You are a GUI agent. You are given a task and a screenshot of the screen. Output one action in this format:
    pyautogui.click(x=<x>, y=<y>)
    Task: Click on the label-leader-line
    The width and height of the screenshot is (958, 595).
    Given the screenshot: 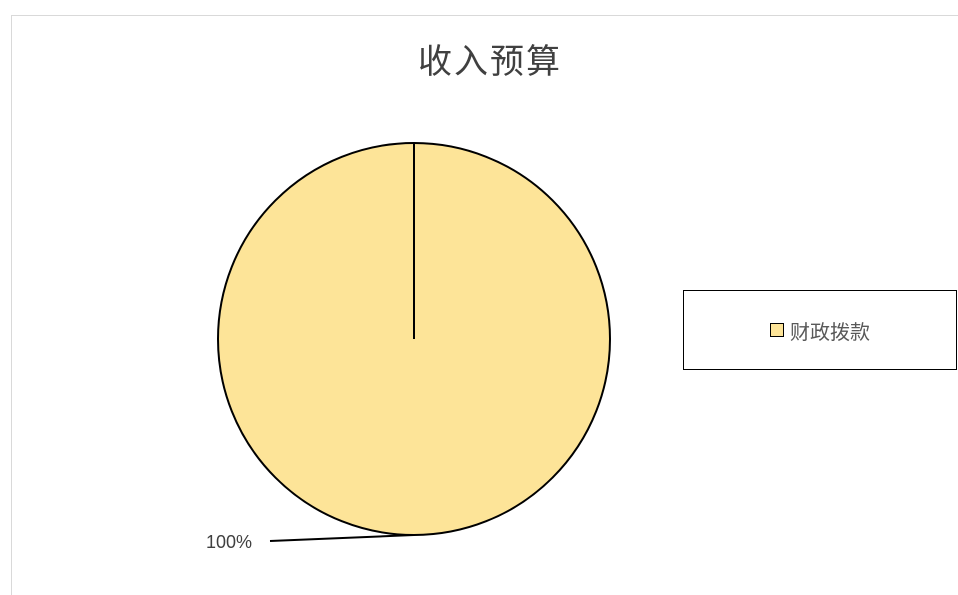 What is the action you would take?
    pyautogui.click(x=342, y=538)
    